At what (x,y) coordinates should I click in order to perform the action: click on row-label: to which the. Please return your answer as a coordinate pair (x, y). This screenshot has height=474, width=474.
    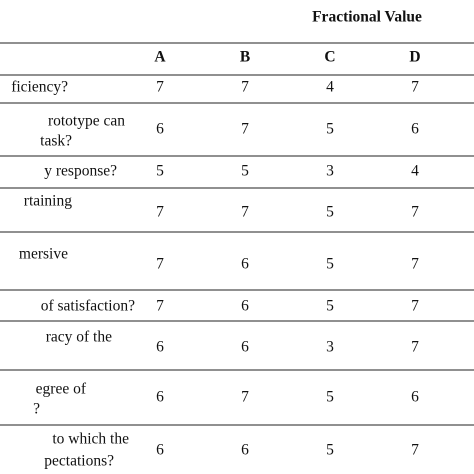
    Looking at the image, I should click on (90, 439).